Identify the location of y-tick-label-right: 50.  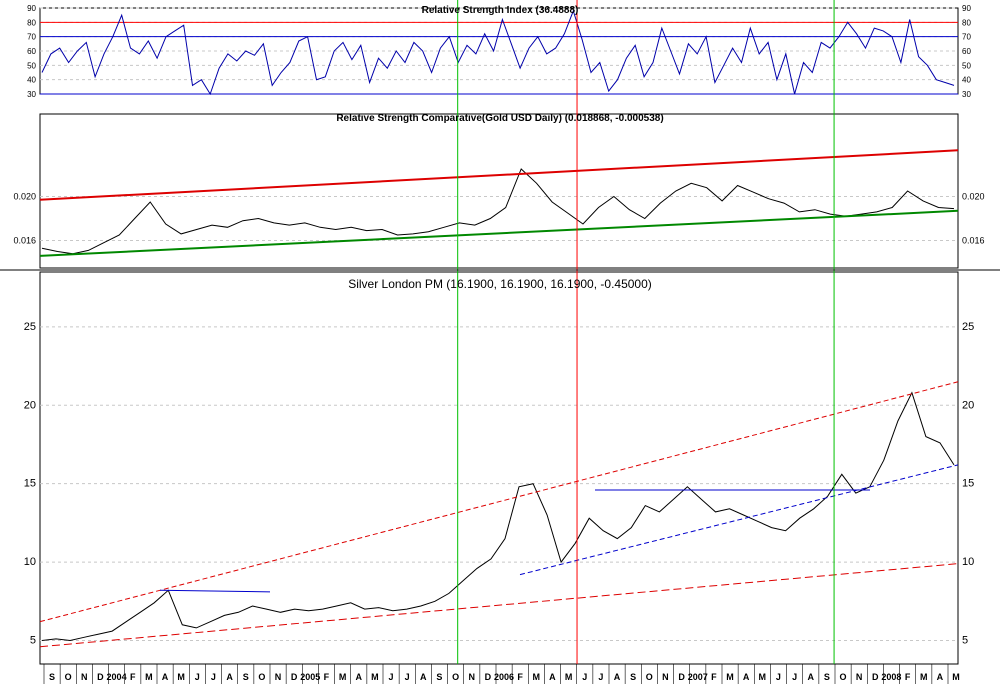
(966, 65).